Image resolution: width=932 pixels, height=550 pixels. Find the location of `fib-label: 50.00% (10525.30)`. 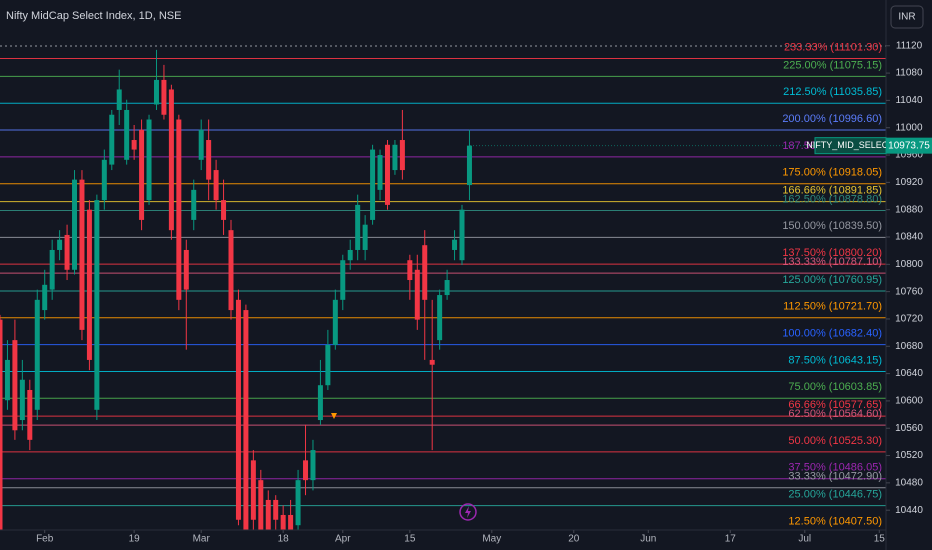

fib-label: 50.00% (10525.30) is located at coordinates (835, 441).